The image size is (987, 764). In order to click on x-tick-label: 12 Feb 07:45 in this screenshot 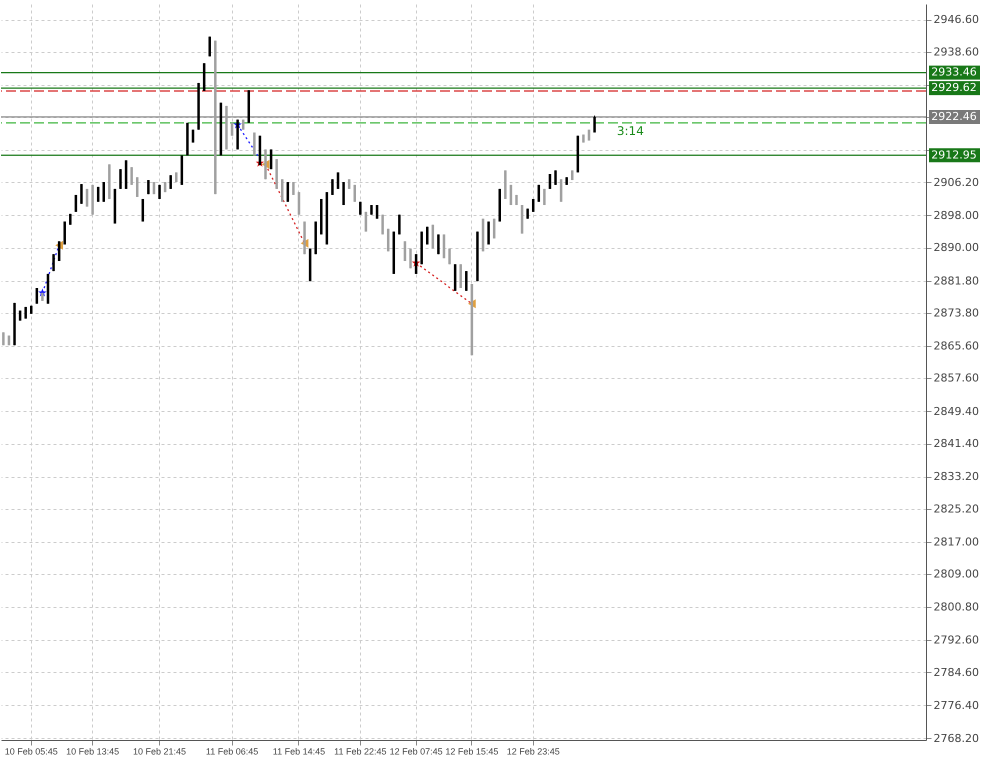, I will do `click(416, 751)`.